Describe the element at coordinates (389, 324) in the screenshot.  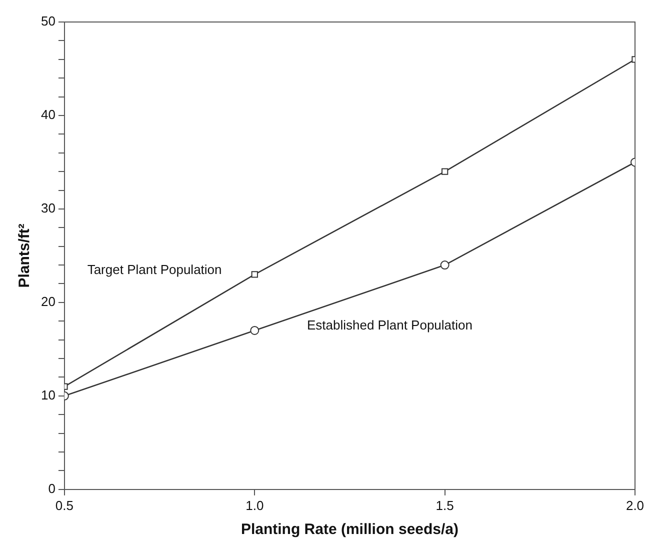
I see `series-label: Established Plant Population` at that location.